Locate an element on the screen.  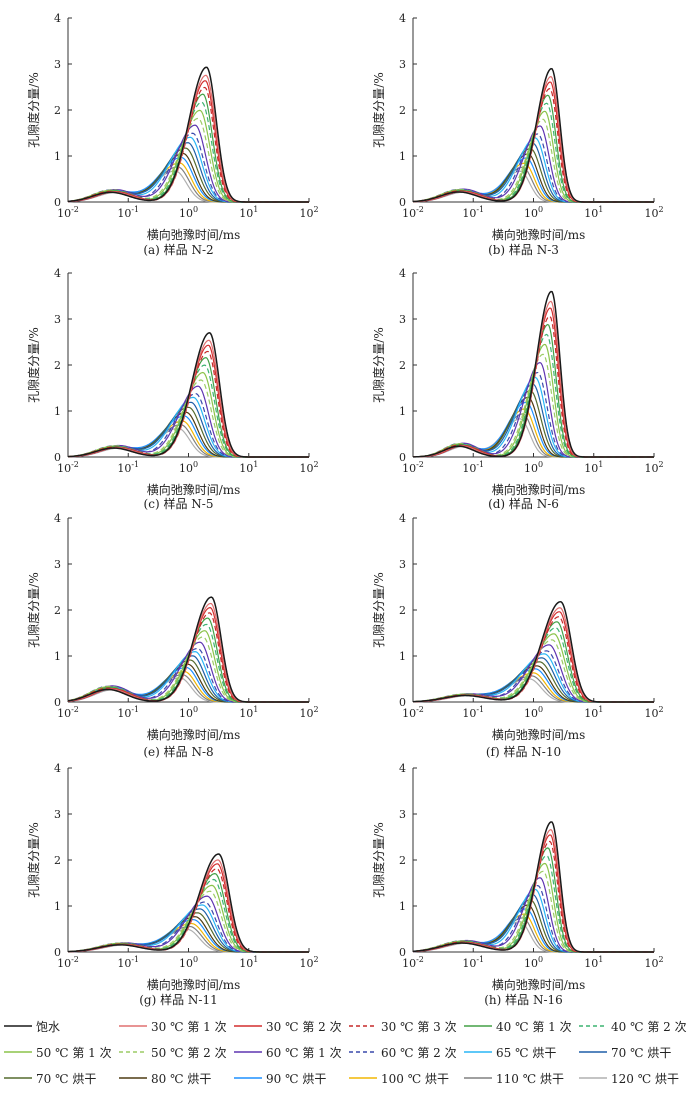
legend-item: 80 ℃ 烘干 is located at coordinates (176, 1078).